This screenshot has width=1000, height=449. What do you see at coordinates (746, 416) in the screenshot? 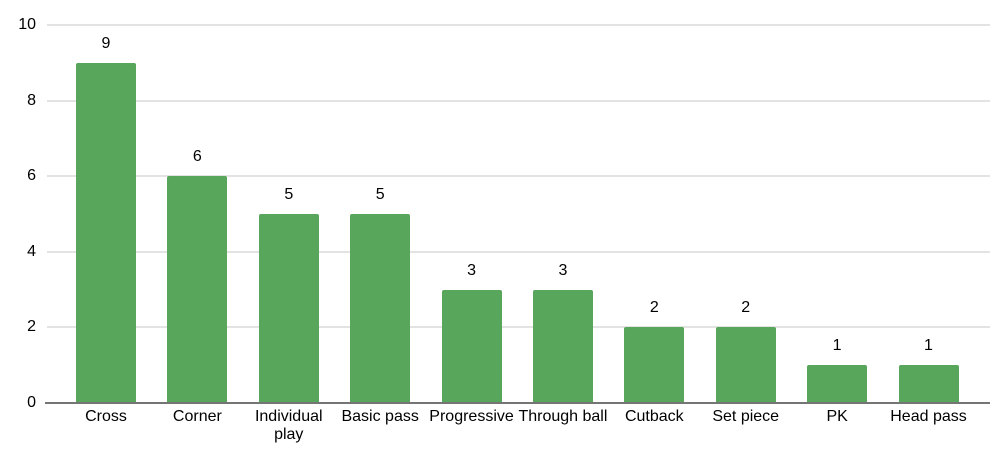
I see `x-category-label: Set piece` at bounding box center [746, 416].